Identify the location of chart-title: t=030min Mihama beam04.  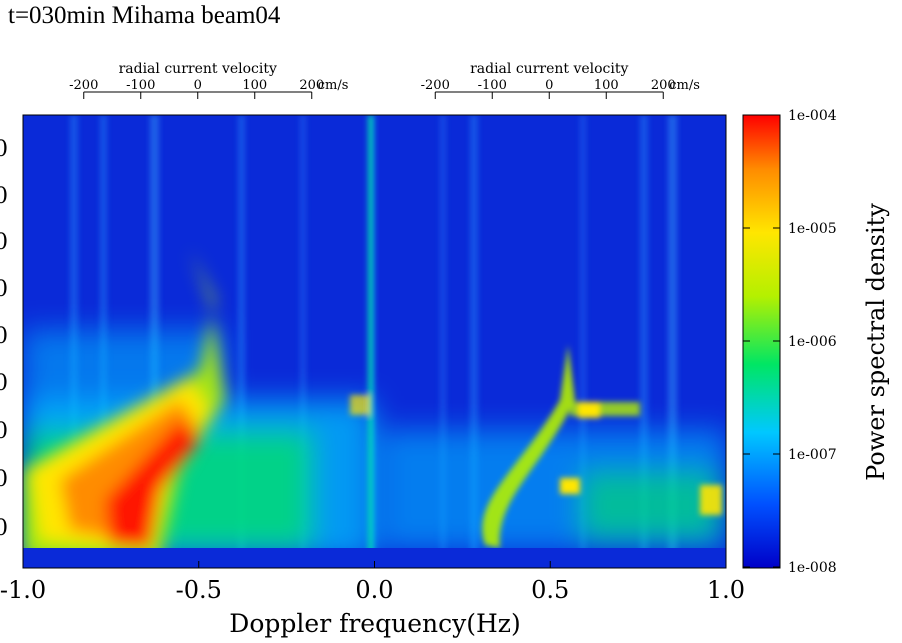
(144, 15).